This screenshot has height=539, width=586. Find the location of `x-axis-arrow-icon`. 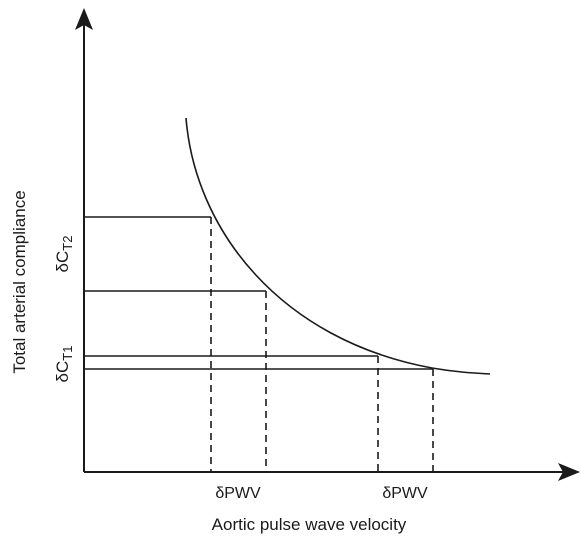

x-axis-arrow-icon is located at coordinates (569, 472).